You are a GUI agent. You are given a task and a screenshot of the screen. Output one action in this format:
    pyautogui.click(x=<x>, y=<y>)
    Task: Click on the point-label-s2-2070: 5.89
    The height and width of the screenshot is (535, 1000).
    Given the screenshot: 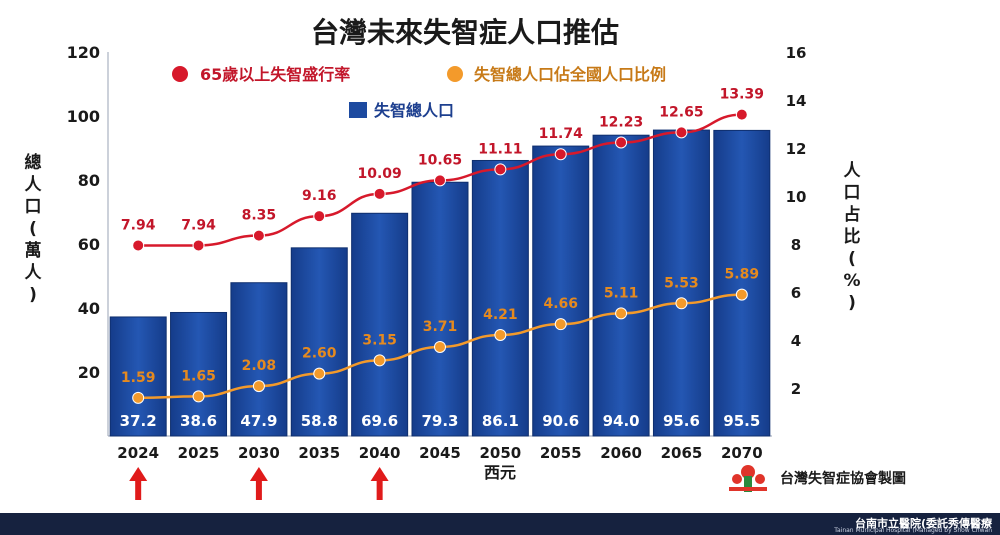 What is the action you would take?
    pyautogui.click(x=742, y=275)
    